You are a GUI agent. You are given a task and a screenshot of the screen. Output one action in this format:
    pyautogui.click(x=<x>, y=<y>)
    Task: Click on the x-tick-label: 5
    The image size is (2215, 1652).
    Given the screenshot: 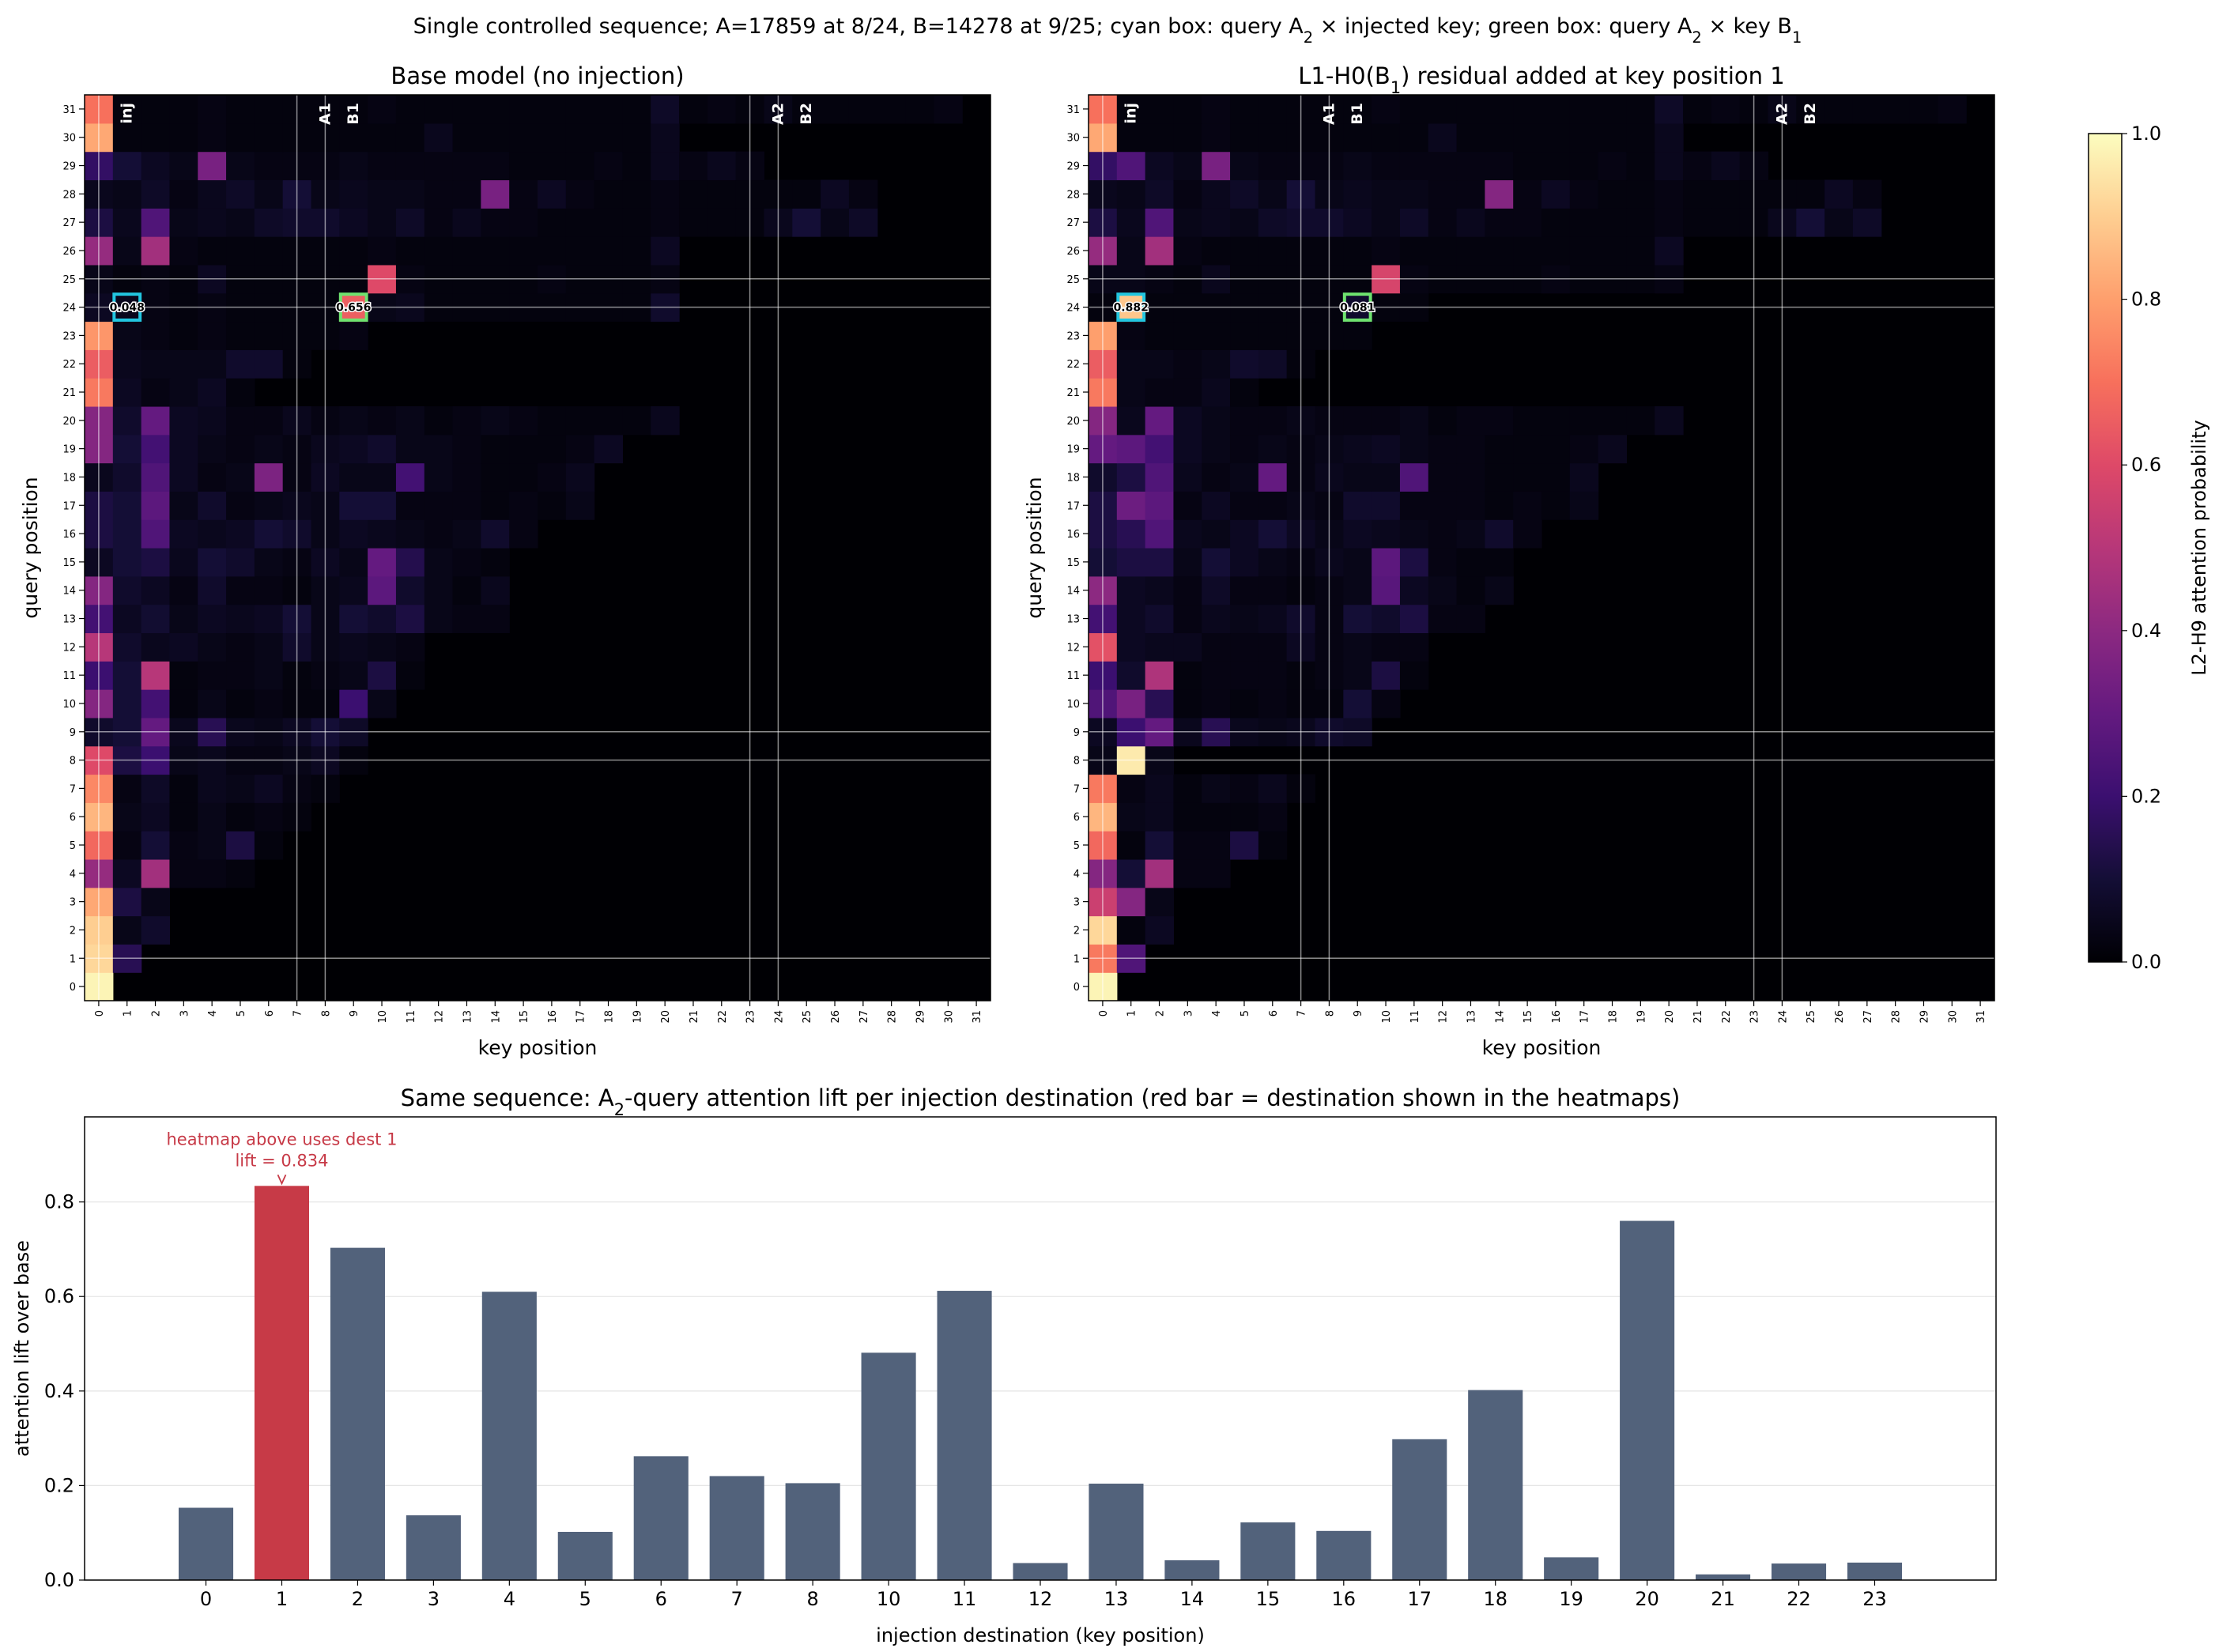 What is the action you would take?
    pyautogui.click(x=241, y=1013)
    